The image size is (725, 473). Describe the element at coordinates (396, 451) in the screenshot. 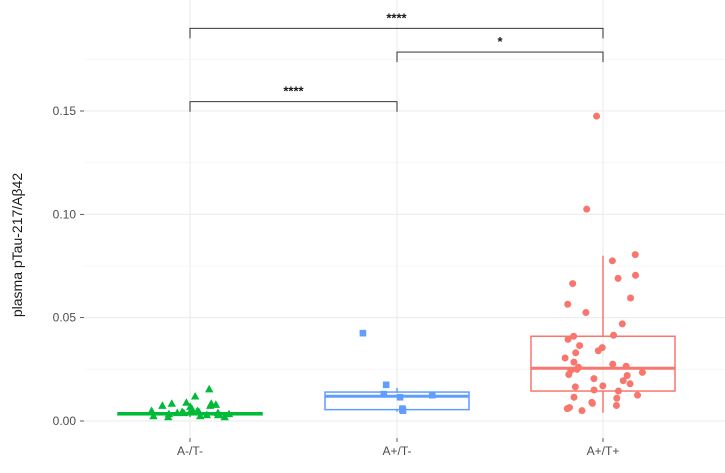

I see `x-tick-label: A+/T-` at that location.